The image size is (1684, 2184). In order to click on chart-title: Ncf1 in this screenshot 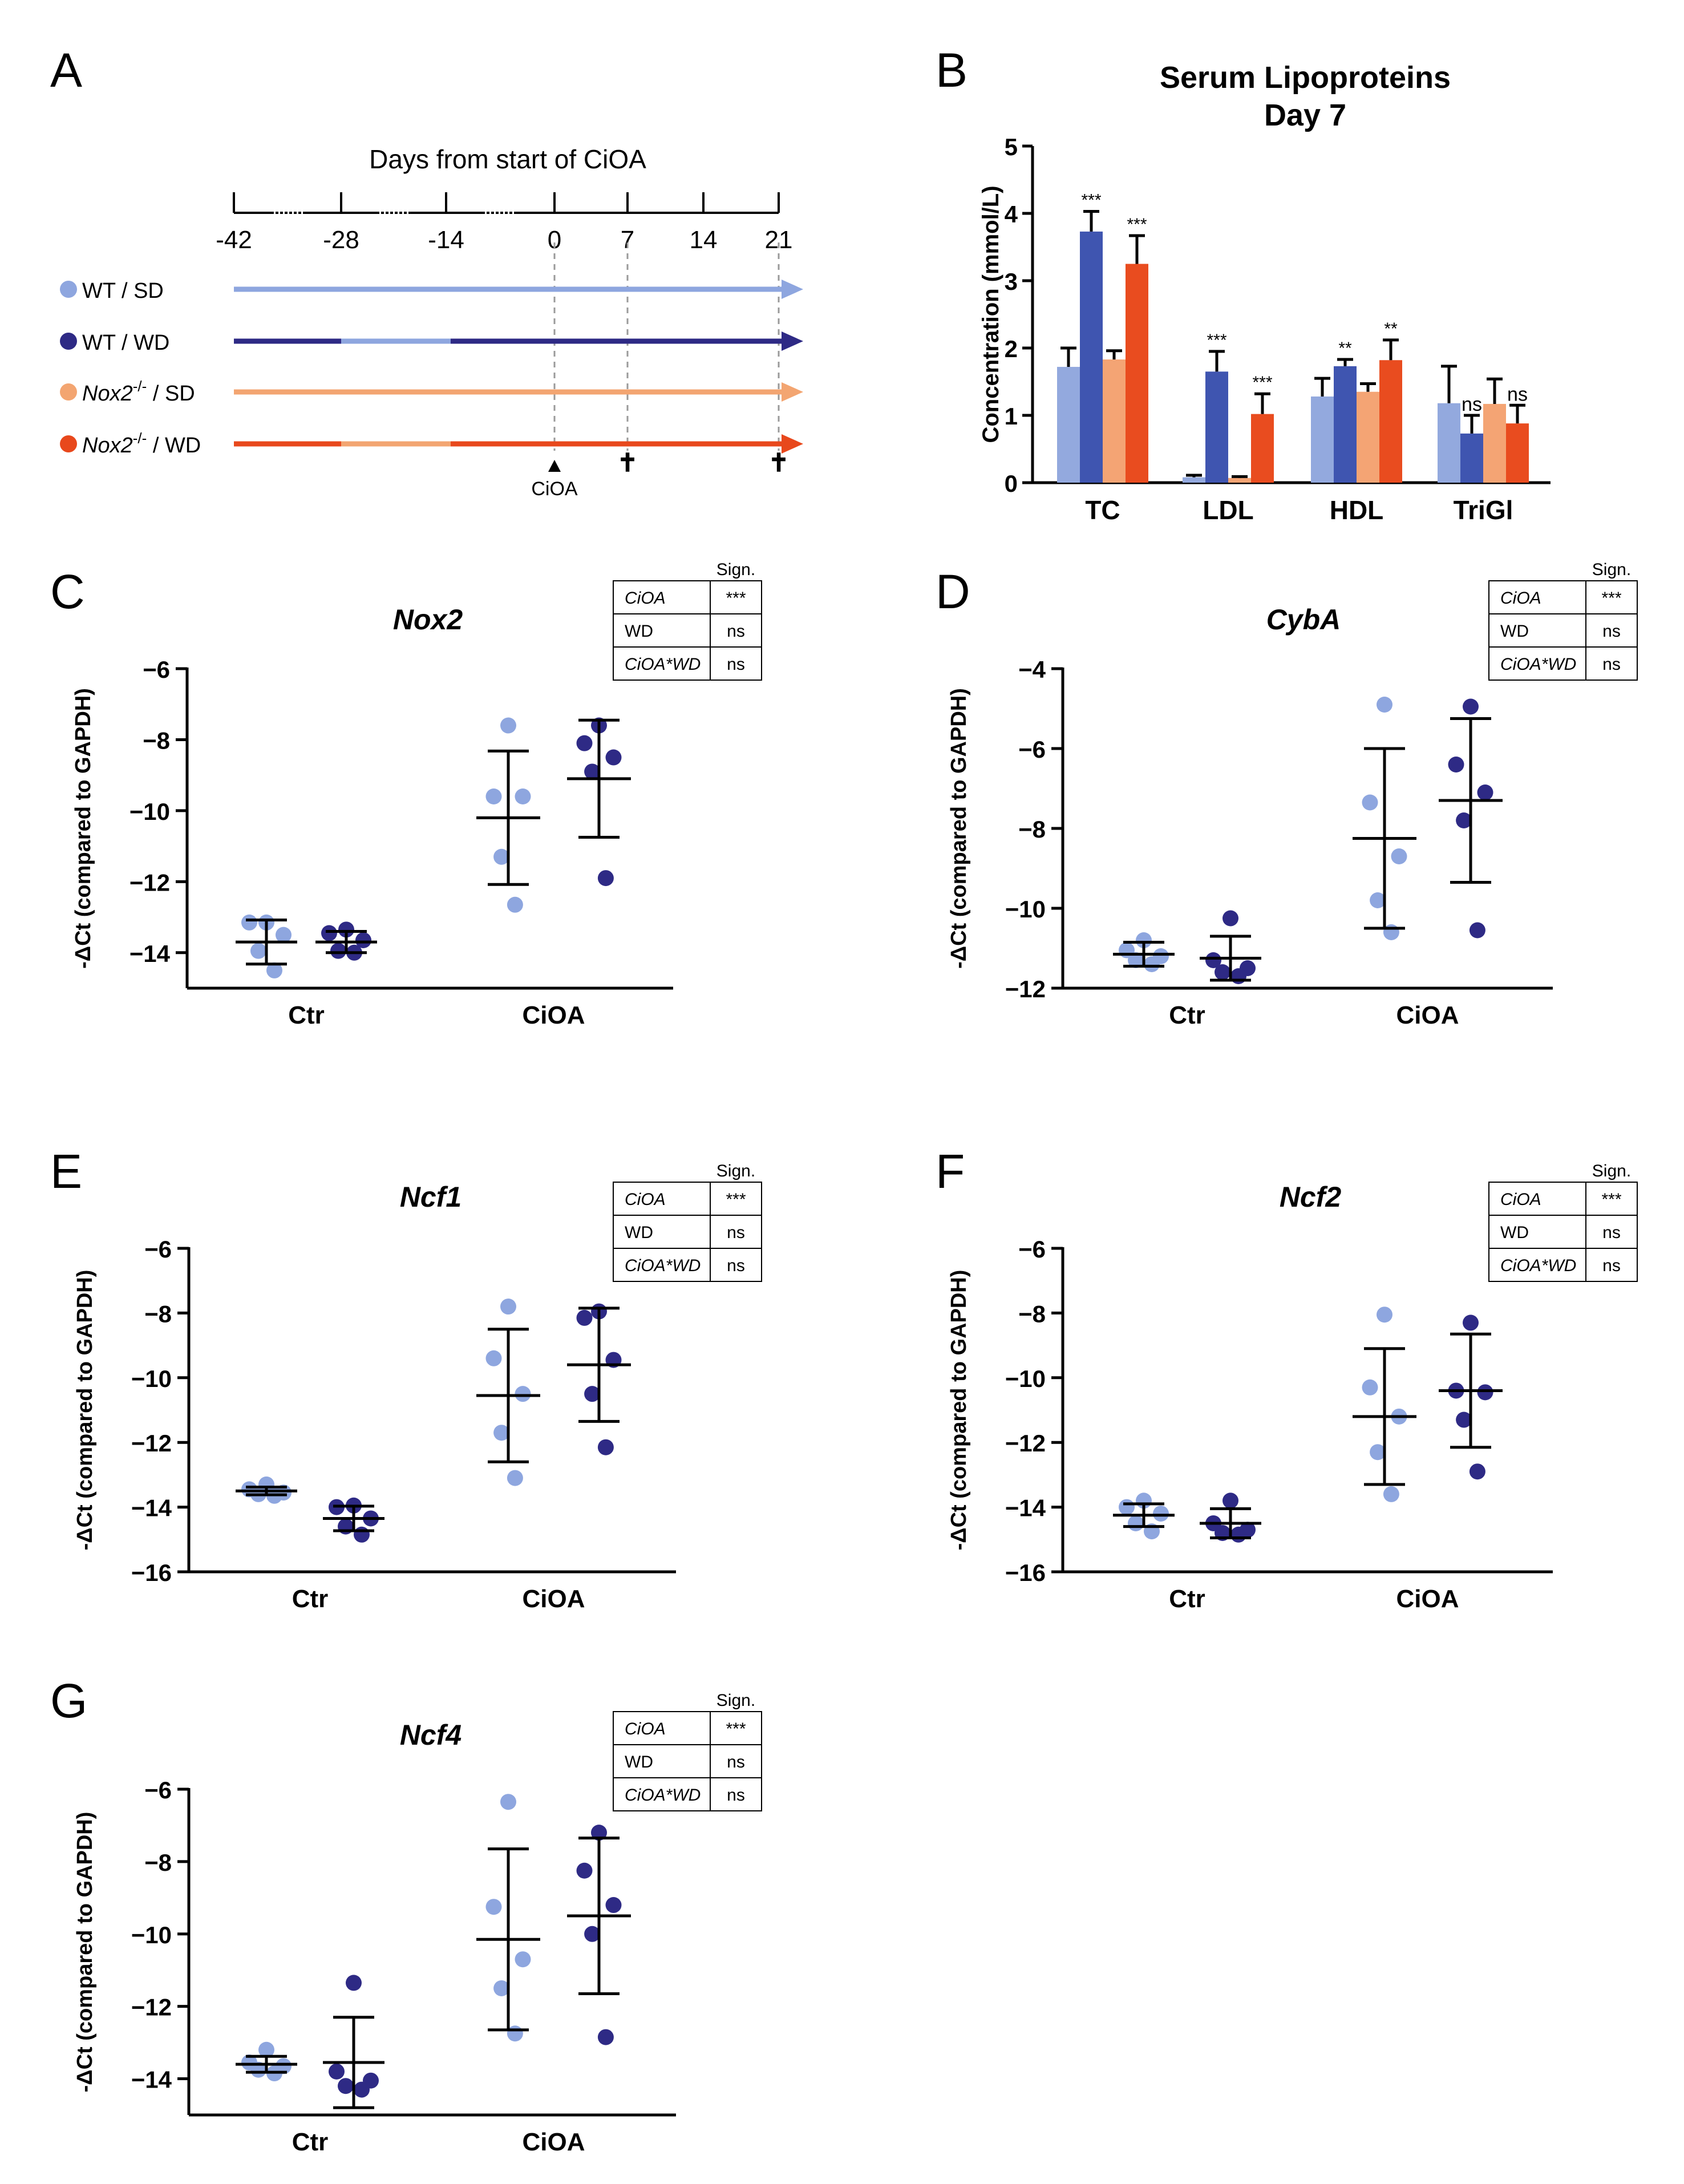, I will do `click(431, 1197)`.